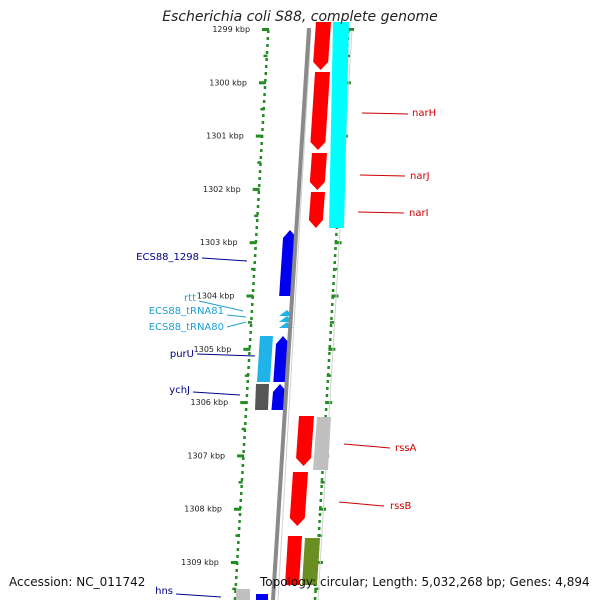 The image size is (600, 600). What do you see at coordinates (322, 443) in the screenshot?
I see `gene-block-gray` at bounding box center [322, 443].